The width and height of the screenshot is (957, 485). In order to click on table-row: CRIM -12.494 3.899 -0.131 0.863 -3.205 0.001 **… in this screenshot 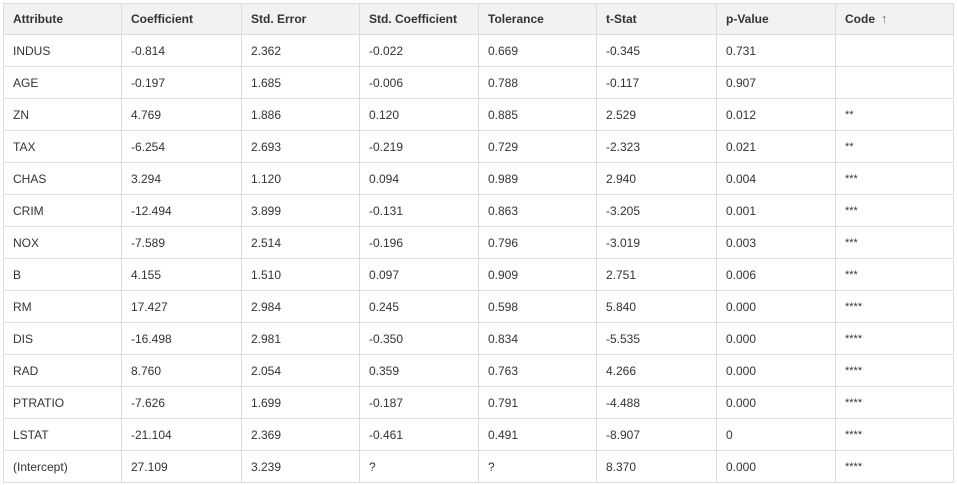, I will do `click(478, 210)`.